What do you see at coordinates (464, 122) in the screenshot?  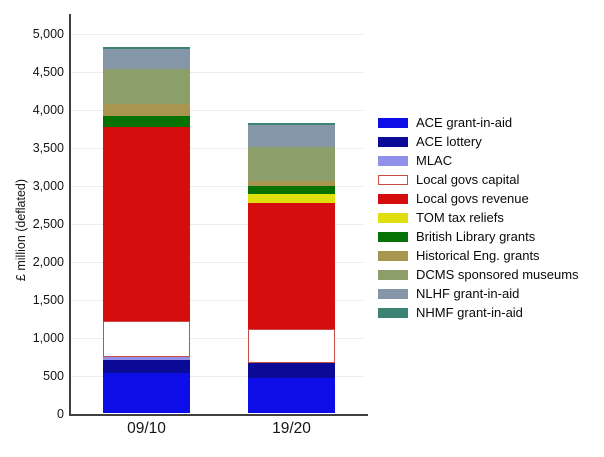 I see `legend-label: ACE grant-in-aid` at bounding box center [464, 122].